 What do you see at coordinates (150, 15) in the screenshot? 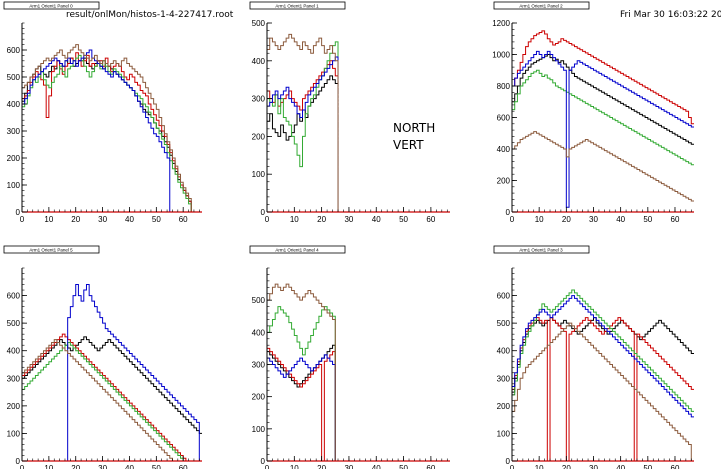
I see `file-path-label: result/onlMon/histos-1-4-227417.root` at bounding box center [150, 15].